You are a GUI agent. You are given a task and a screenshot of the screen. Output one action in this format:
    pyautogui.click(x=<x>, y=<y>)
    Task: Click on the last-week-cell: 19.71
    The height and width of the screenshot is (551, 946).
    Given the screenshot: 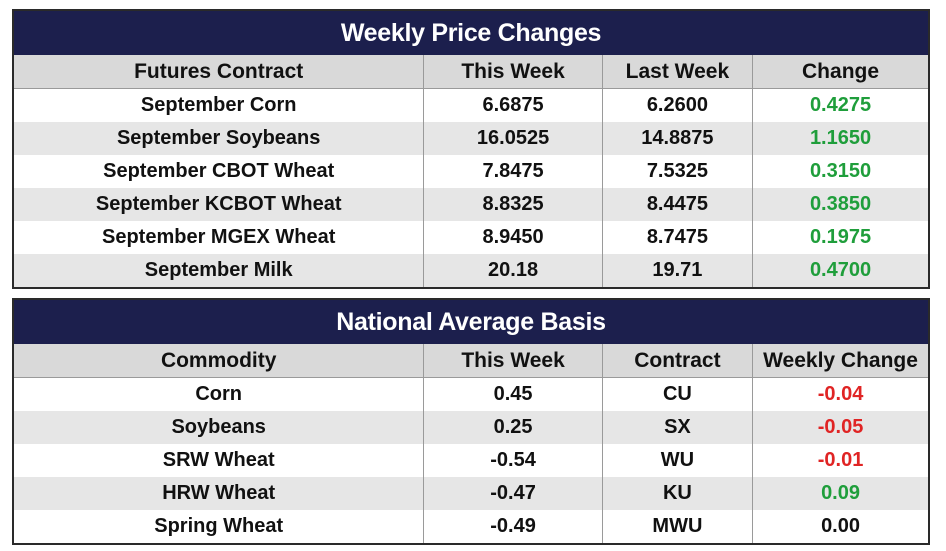 What is the action you would take?
    pyautogui.click(x=677, y=271)
    